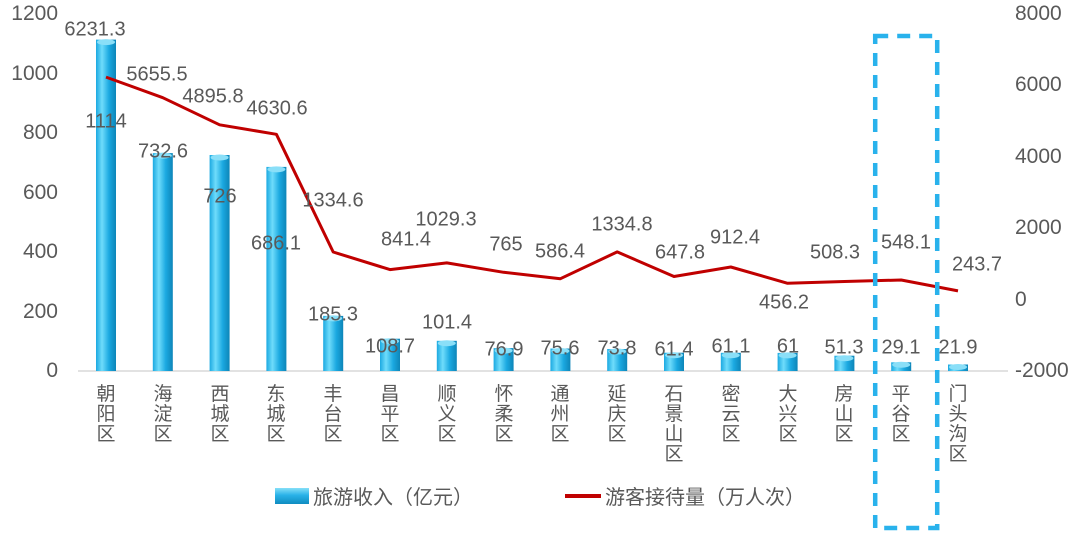  Describe the element at coordinates (560, 414) in the screenshot. I see `x-axis-label: 通州区` at that location.